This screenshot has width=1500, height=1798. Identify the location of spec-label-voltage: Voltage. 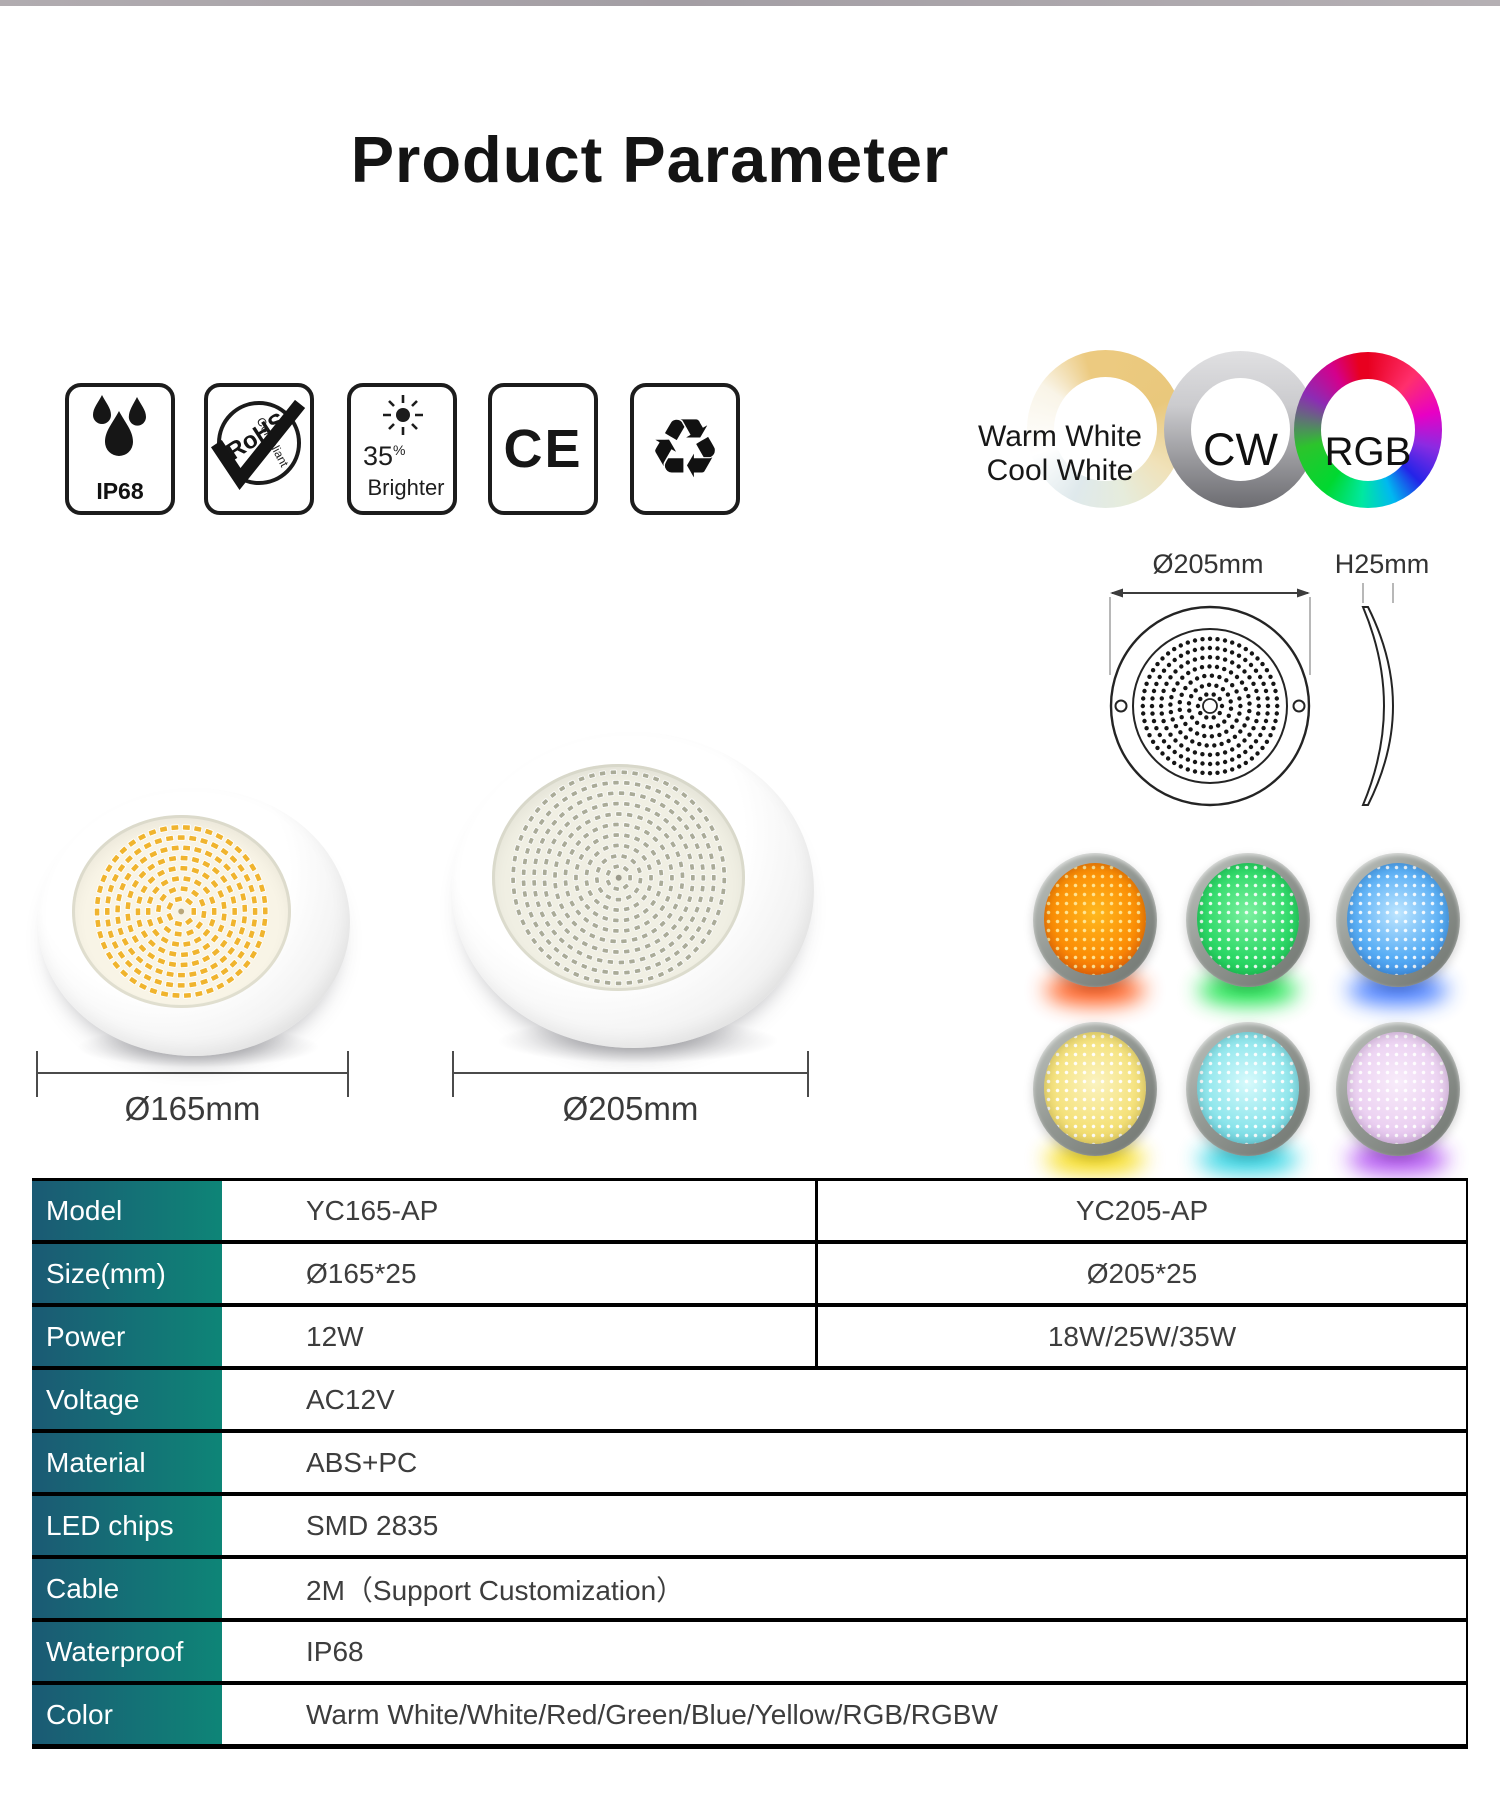
(127, 1399).